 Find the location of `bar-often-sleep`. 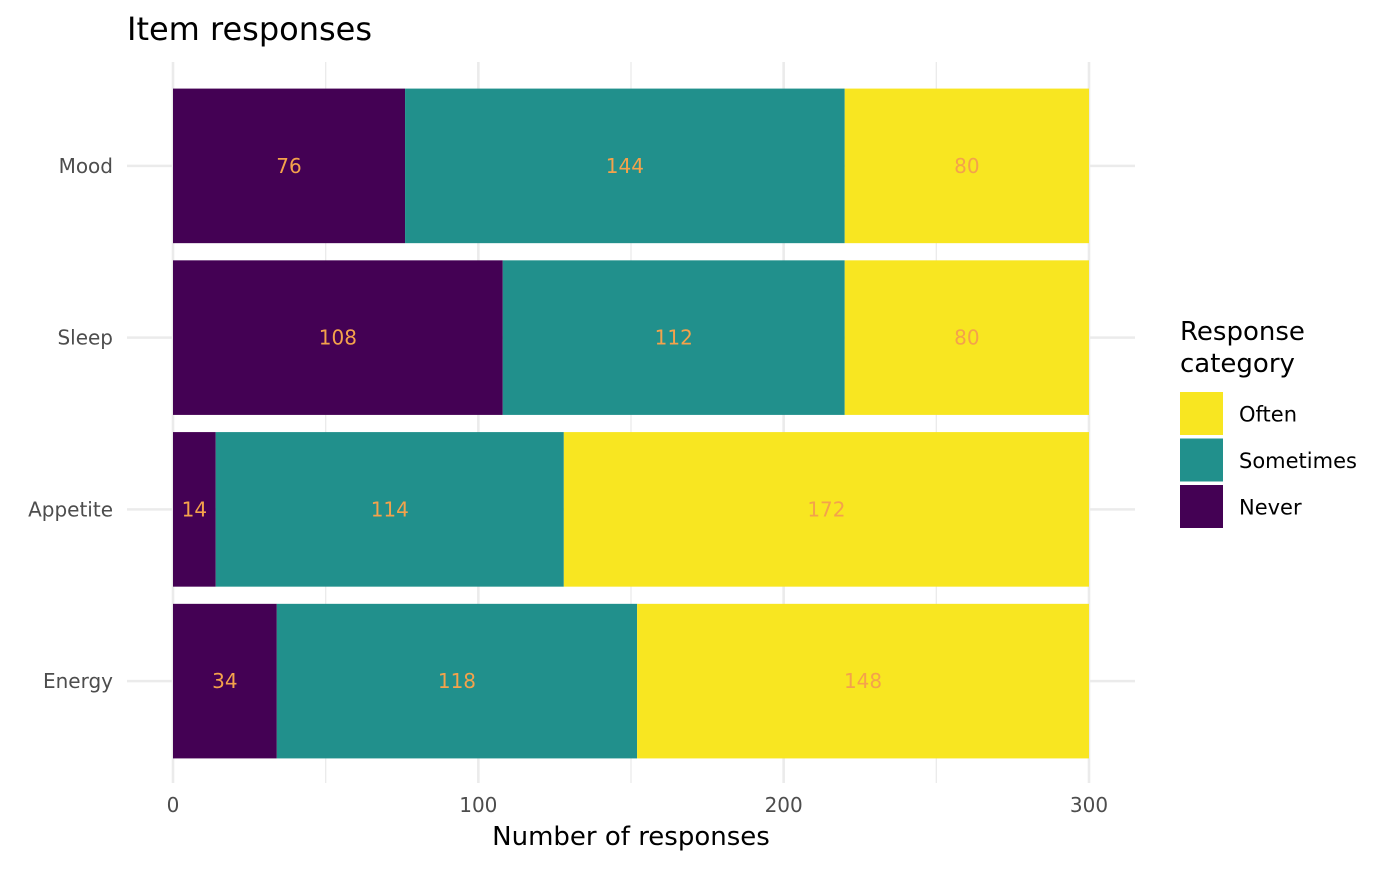

bar-often-sleep is located at coordinates (966, 337).